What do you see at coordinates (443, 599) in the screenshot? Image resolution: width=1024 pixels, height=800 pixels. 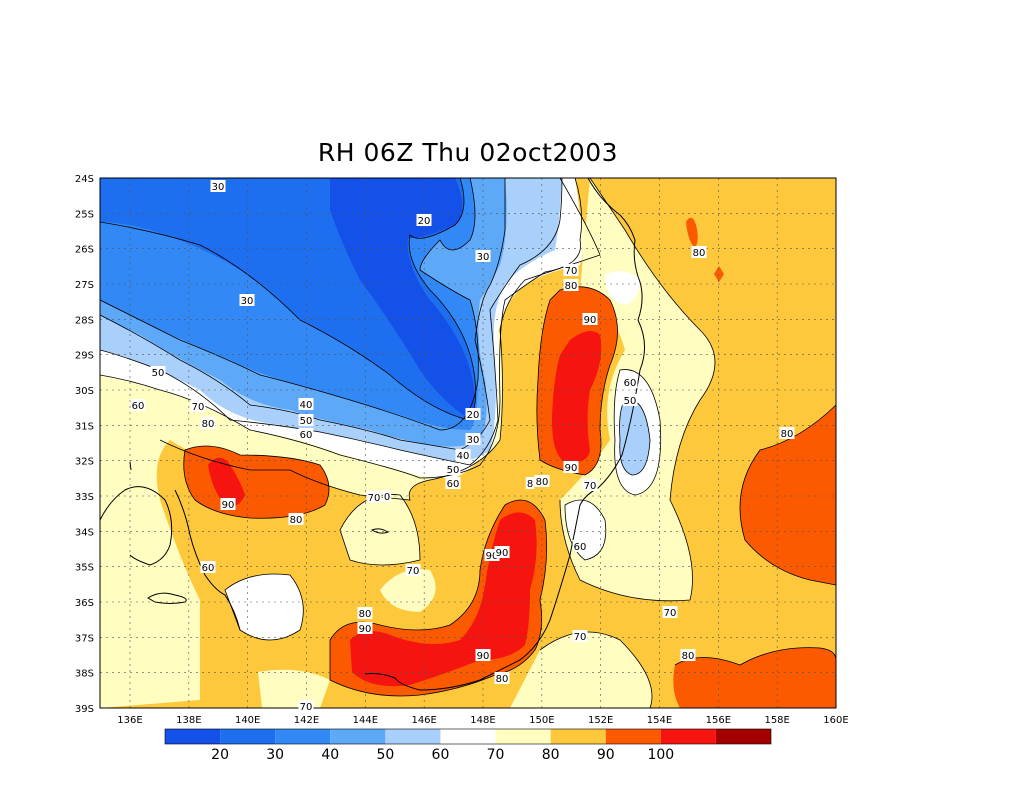 I see `rh-band-90-100-south` at bounding box center [443, 599].